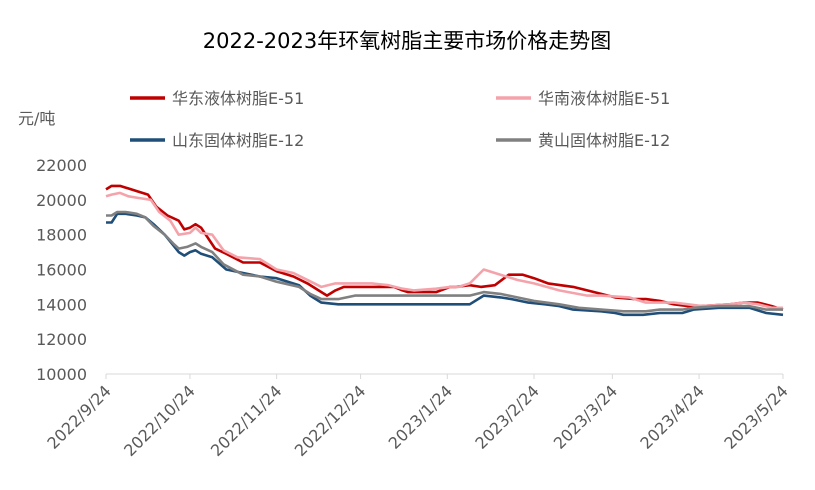 The height and width of the screenshot is (490, 815). Describe the element at coordinates (78, 416) in the screenshot. I see `x-tick-label: 2022/9/24` at that location.